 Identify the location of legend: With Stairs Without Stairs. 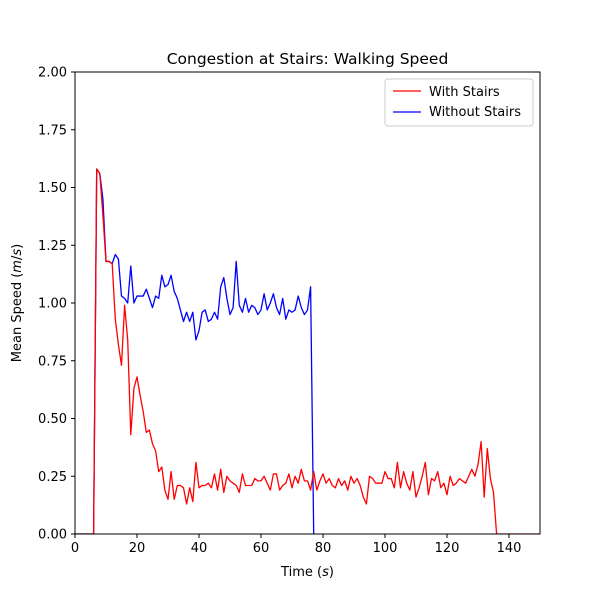
(459, 102).